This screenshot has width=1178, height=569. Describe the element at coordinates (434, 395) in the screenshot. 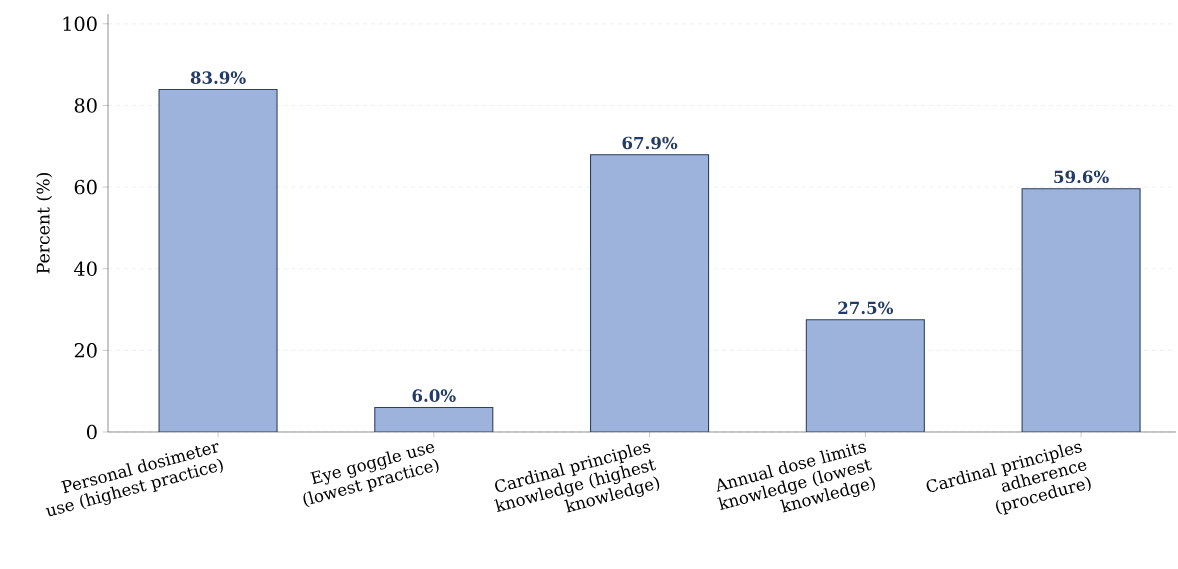

I see `data-label: 6.0%` at that location.